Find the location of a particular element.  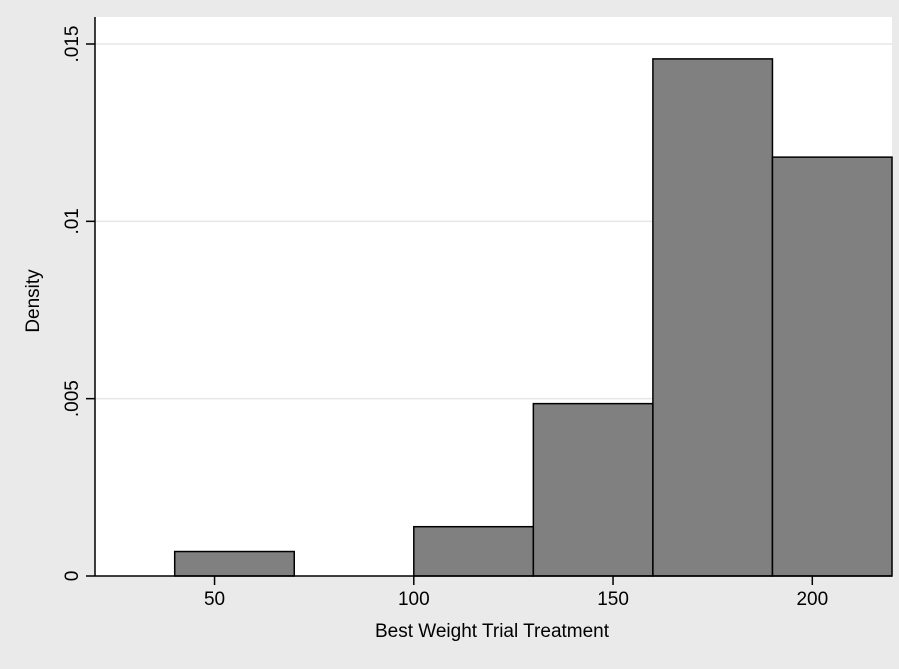

y-tick-label-0: 0 is located at coordinates (72, 576).